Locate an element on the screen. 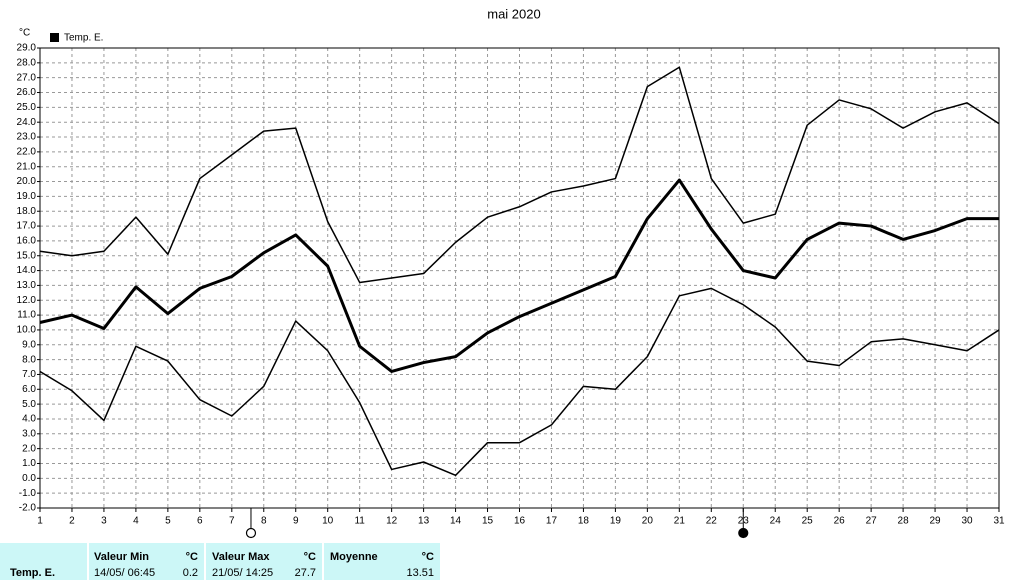  x-tick-label: 4 is located at coordinates (136, 521).